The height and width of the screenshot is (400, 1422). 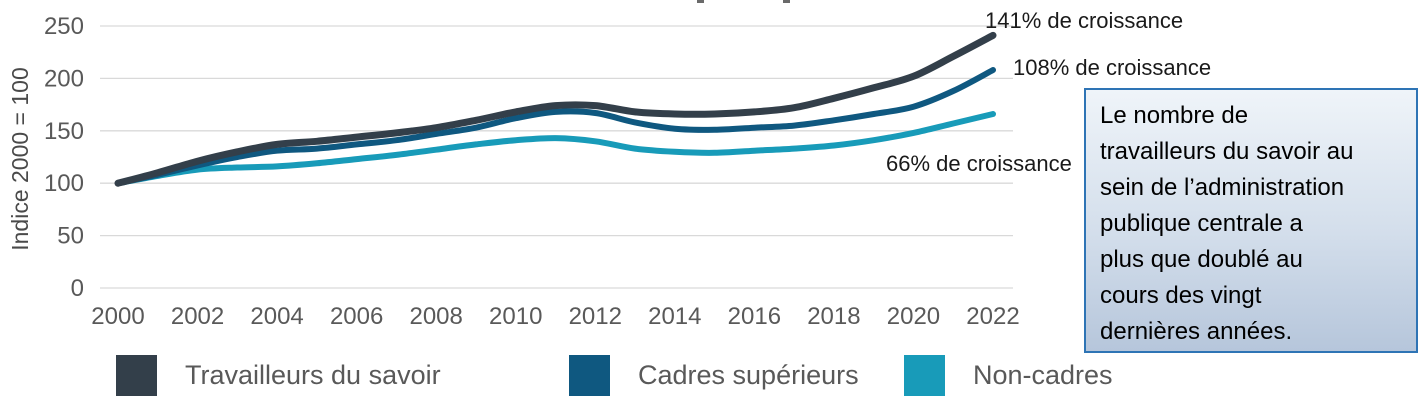 What do you see at coordinates (674, 316) in the screenshot?
I see `x-tick-label-2014: 2014` at bounding box center [674, 316].